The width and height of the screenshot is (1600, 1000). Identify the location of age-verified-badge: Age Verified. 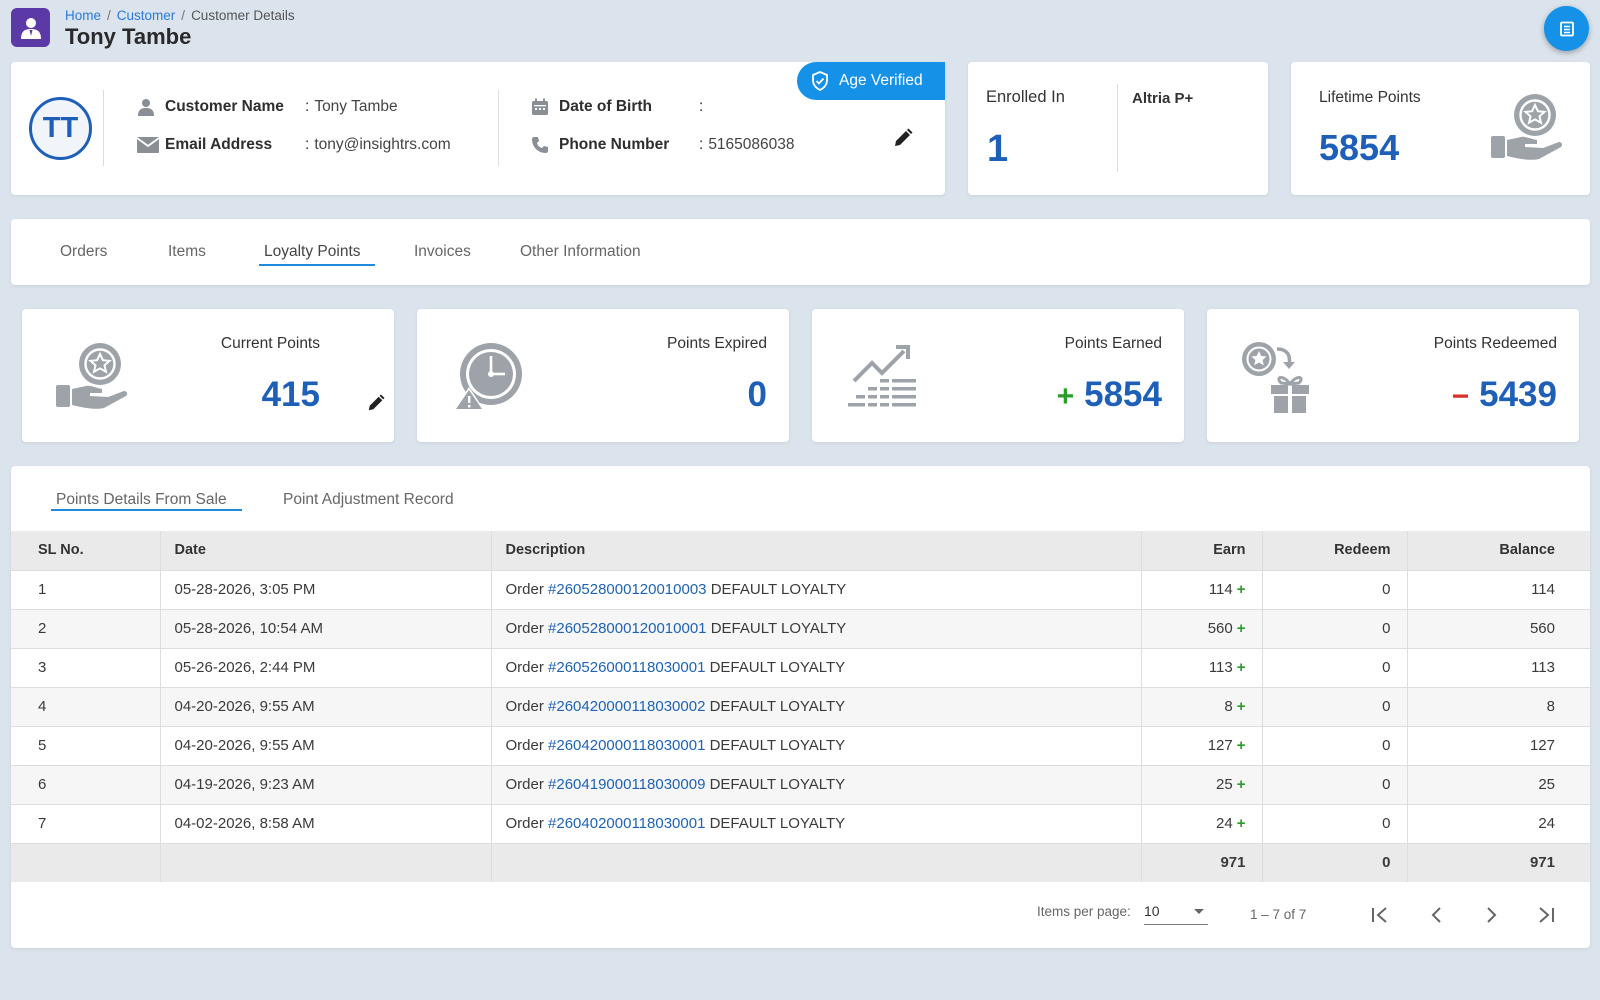
(871, 81).